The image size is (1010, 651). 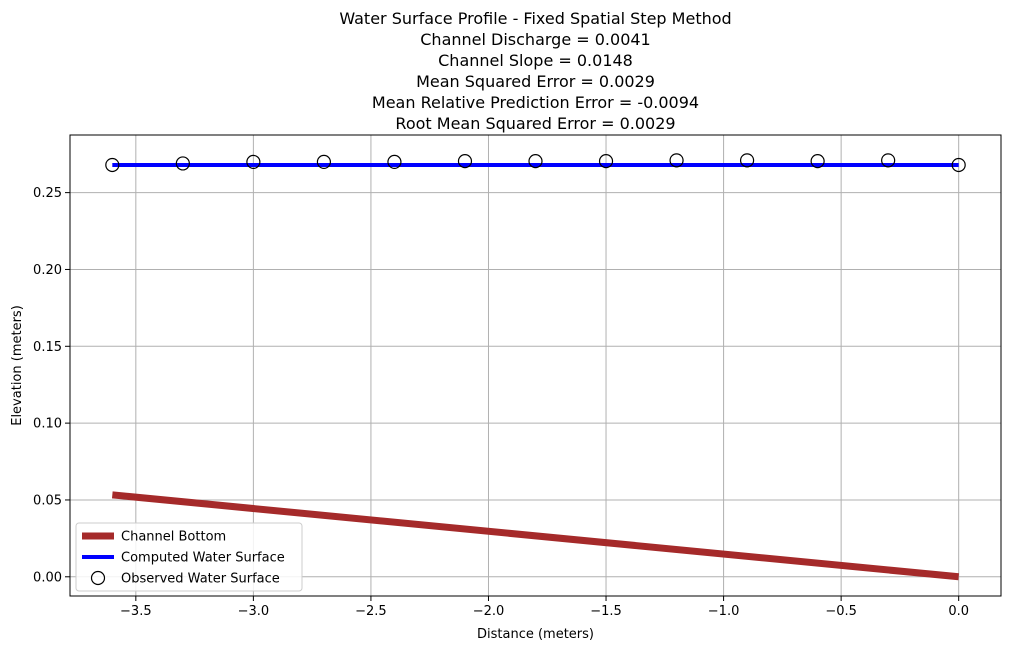 I want to click on y-tick-label: 0.25, so click(x=47, y=193).